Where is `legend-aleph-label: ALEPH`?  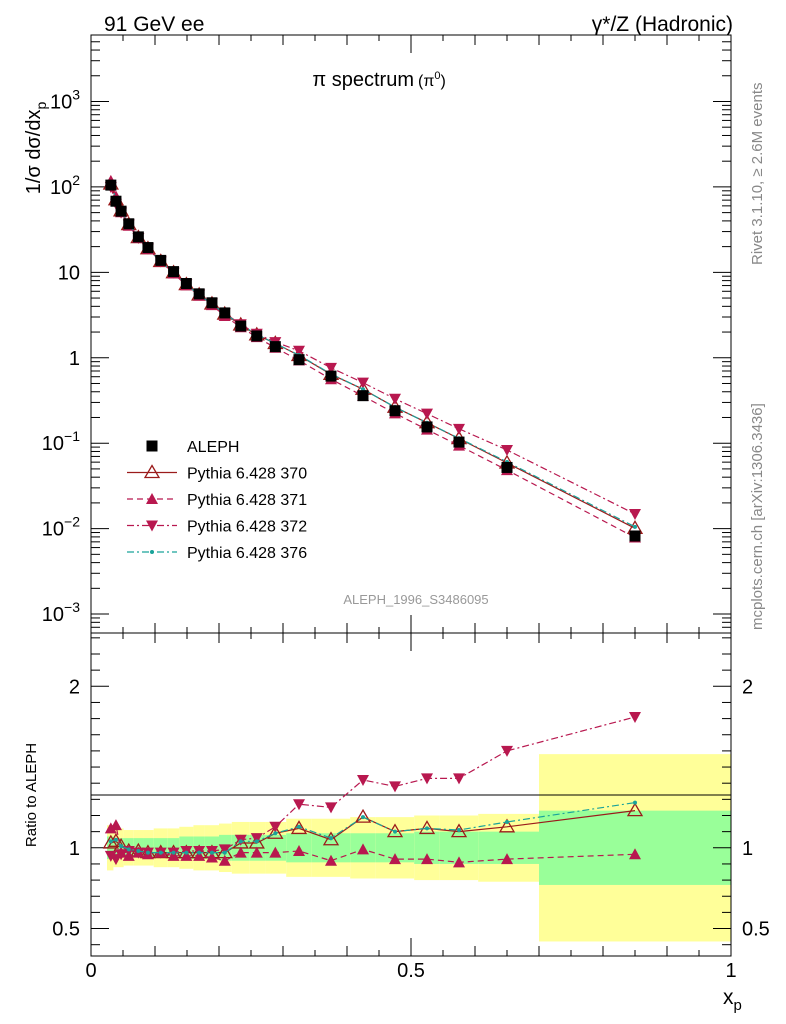 legend-aleph-label: ALEPH is located at coordinates (213, 447).